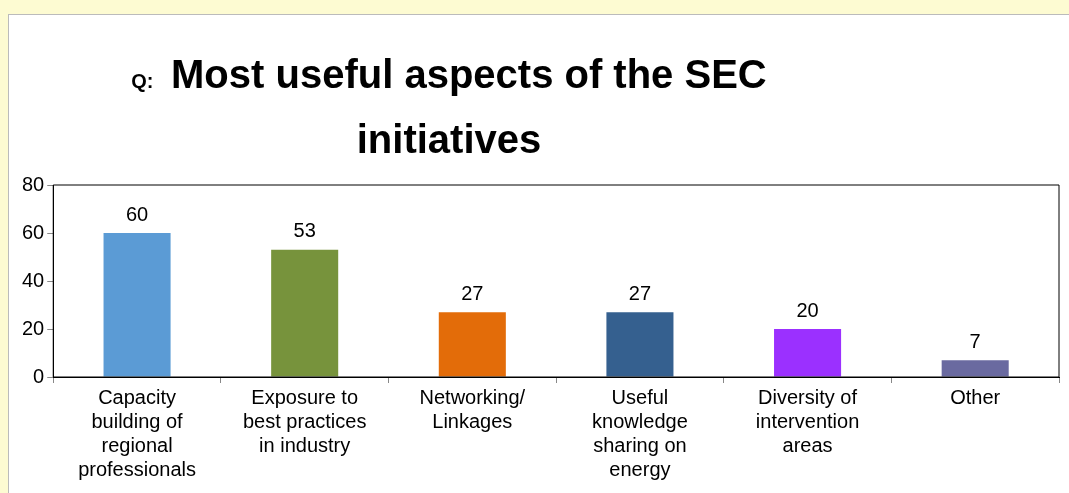 The height and width of the screenshot is (493, 1069). Describe the element at coordinates (807, 309) in the screenshot. I see `data-label: 20` at that location.